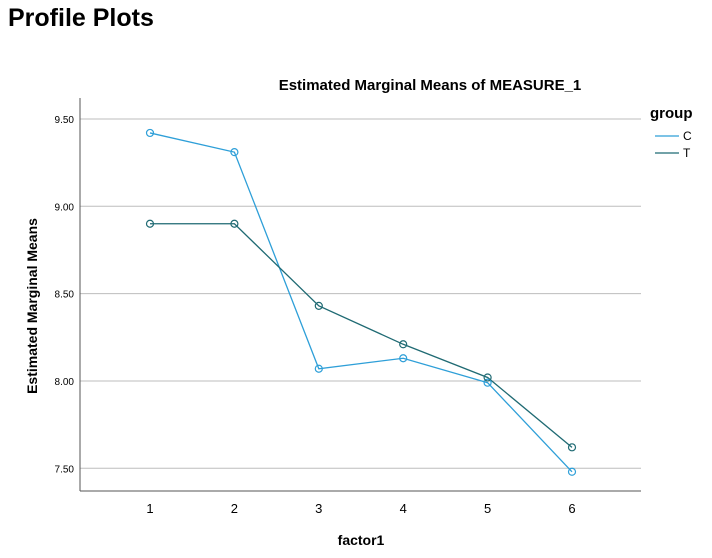 The width and height of the screenshot is (712, 558). Describe the element at coordinates (361, 540) in the screenshot. I see `x-axis-title: factor1` at that location.